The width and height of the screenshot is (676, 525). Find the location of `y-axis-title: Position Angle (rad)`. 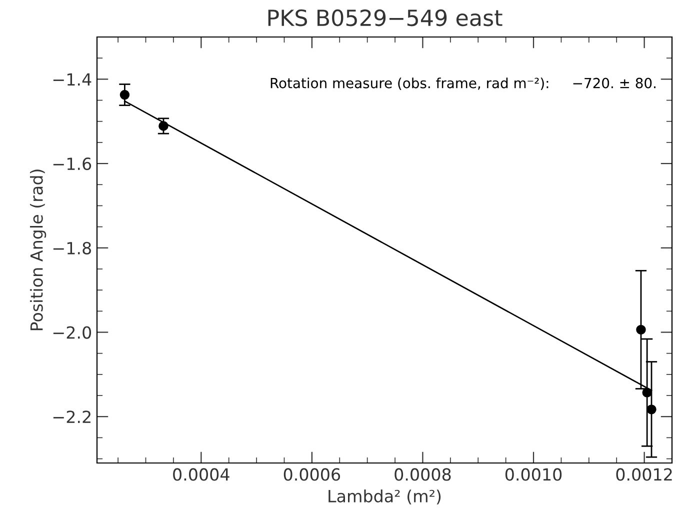

y-axis-title: Position Angle (rad) is located at coordinates (38, 250).